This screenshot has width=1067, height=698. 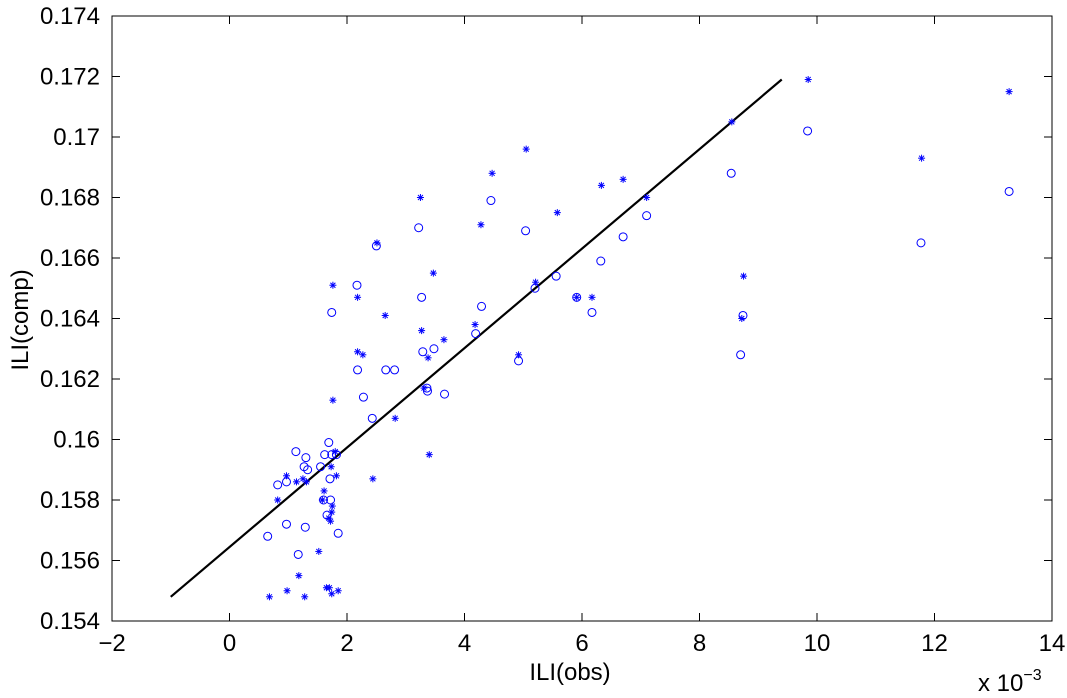 What do you see at coordinates (76, 137) in the screenshot?
I see `y-tick-label: 0.17` at bounding box center [76, 137].